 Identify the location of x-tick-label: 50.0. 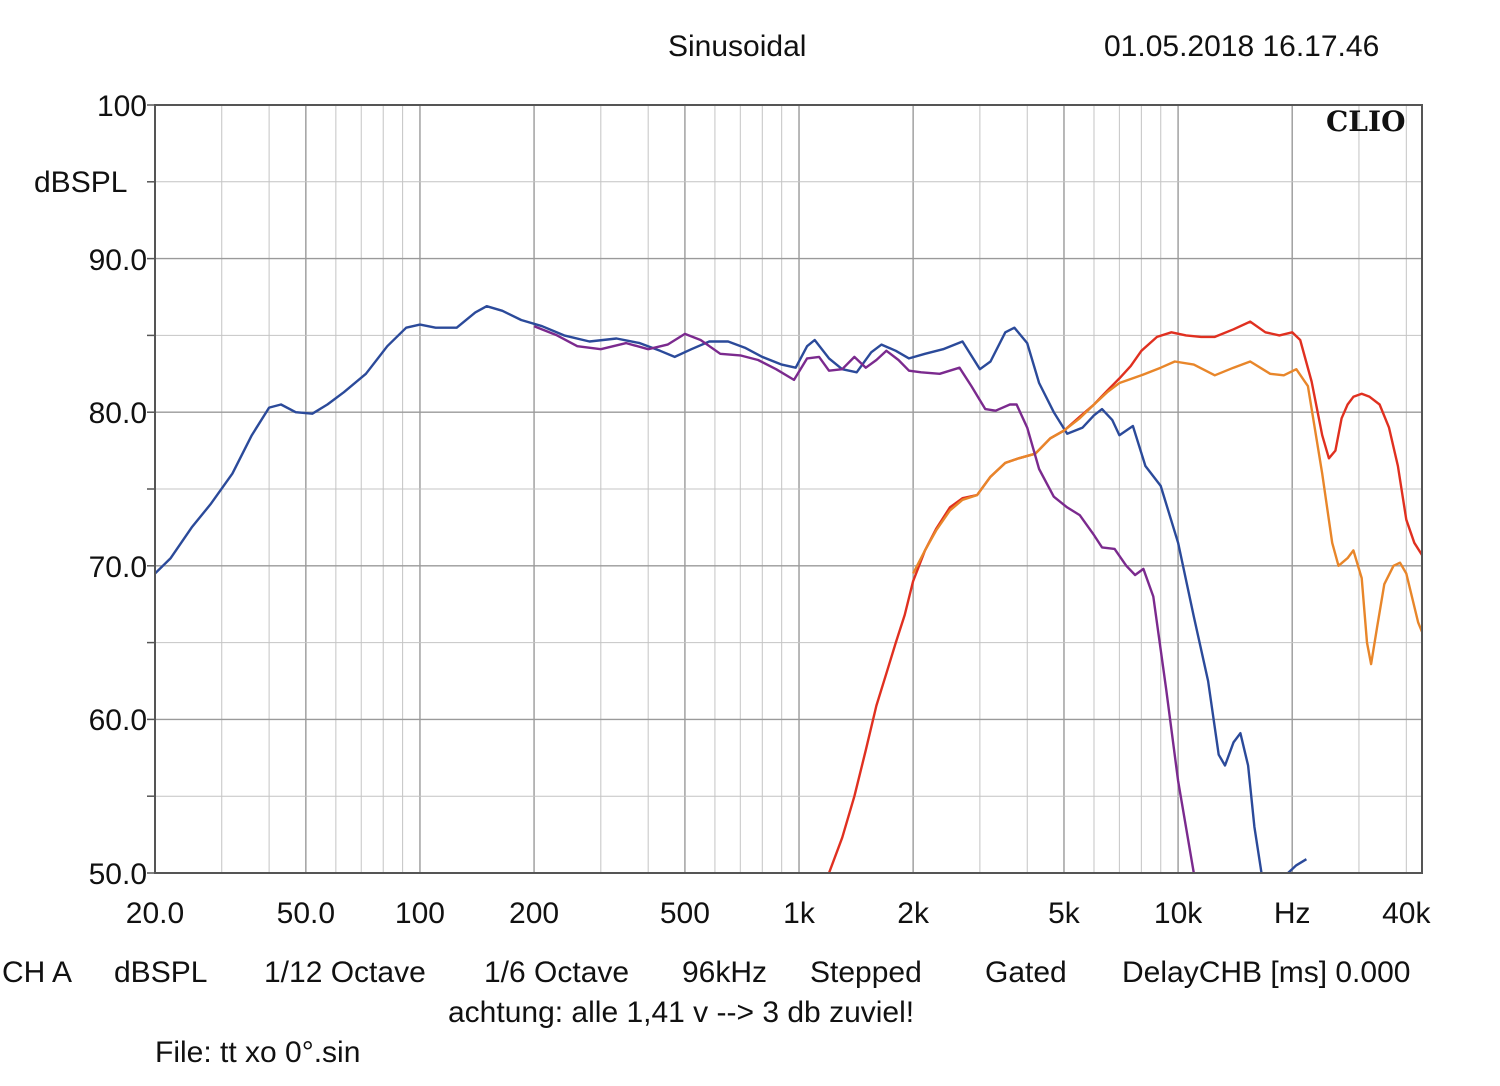
(306, 913).